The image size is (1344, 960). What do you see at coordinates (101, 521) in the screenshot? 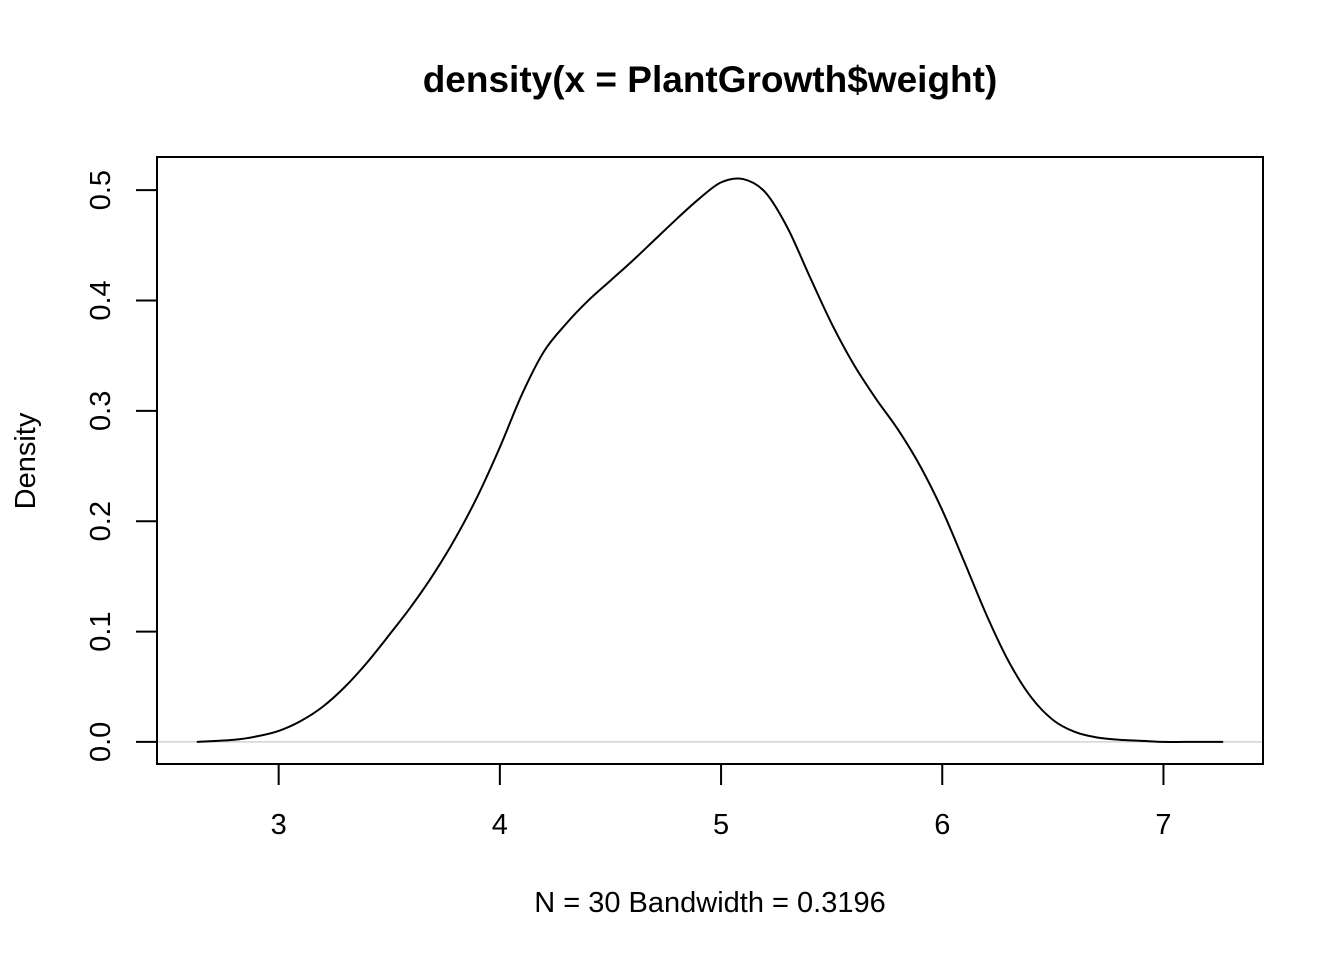
I see `y-tick-label: 0.2` at bounding box center [101, 521].